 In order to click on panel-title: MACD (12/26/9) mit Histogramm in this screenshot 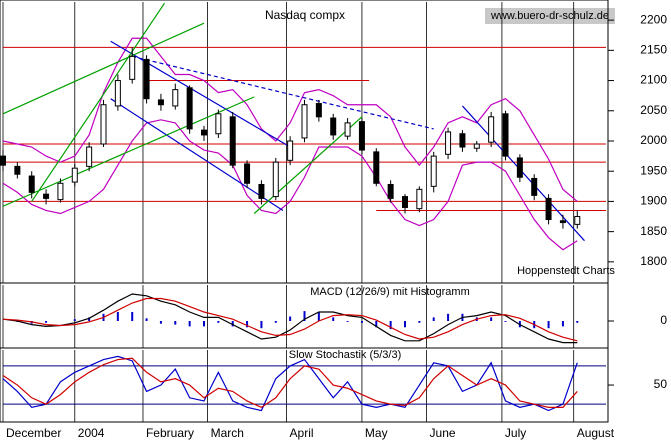, I will do `click(390, 292)`.